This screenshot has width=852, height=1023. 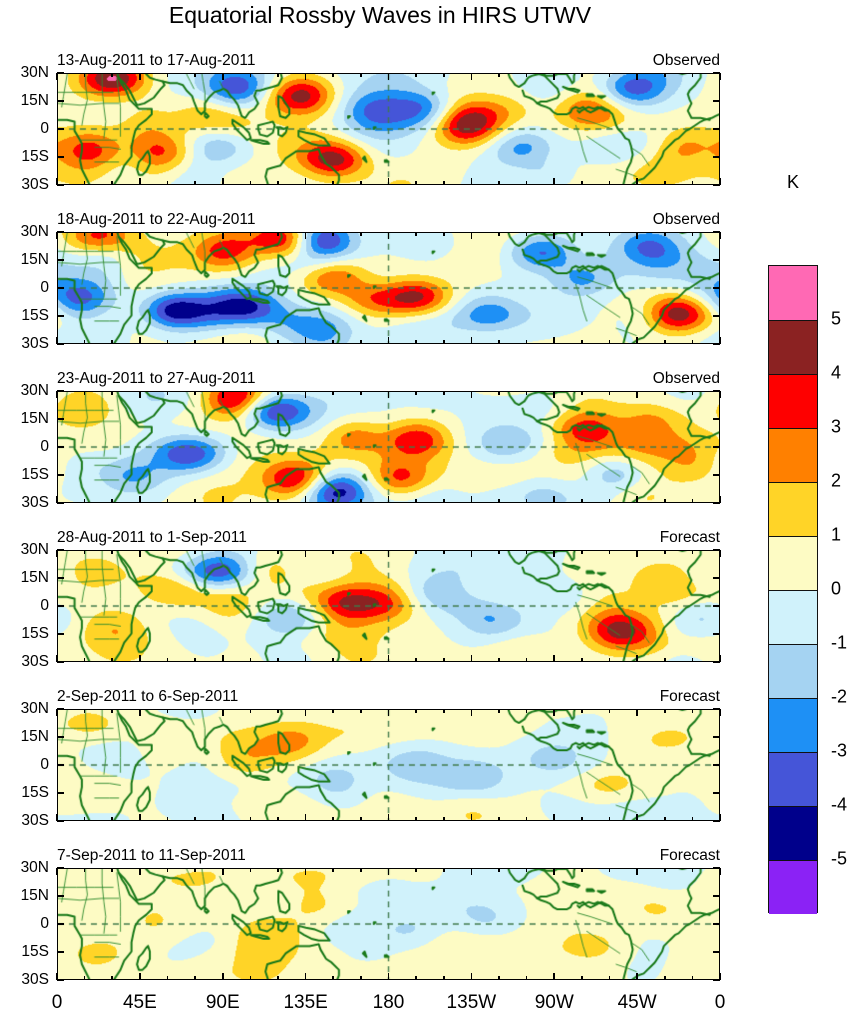 I want to click on y-tick-label-p1-0: 0, so click(x=44, y=128).